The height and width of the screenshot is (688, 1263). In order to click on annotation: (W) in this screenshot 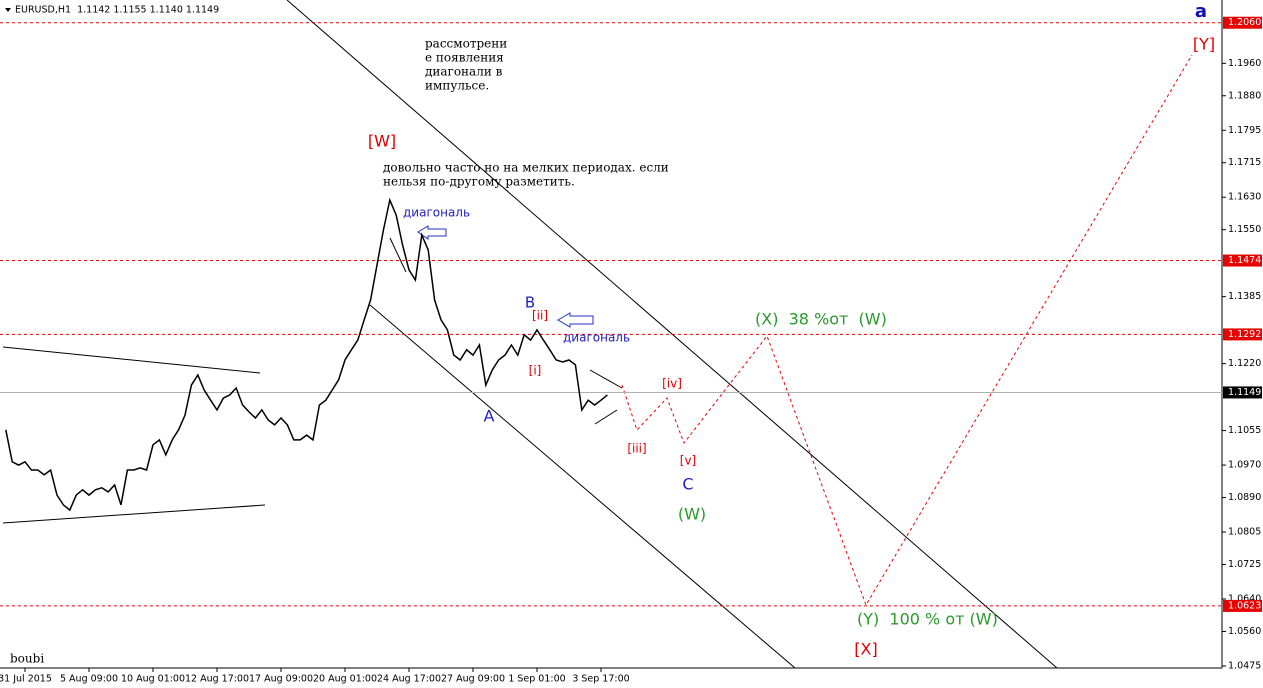, I will do `click(692, 514)`.